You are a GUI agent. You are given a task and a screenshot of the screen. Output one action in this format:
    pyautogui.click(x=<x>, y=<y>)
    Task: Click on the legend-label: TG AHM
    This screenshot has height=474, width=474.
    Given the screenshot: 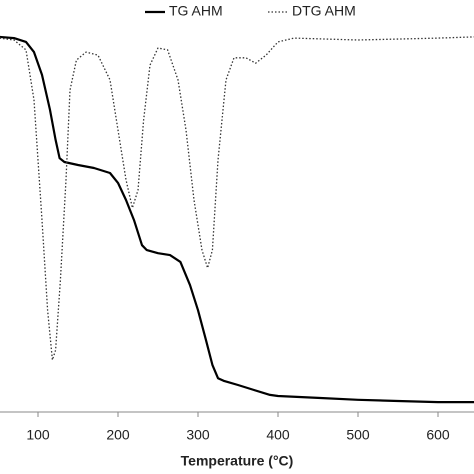 What is the action you would take?
    pyautogui.click(x=196, y=11)
    